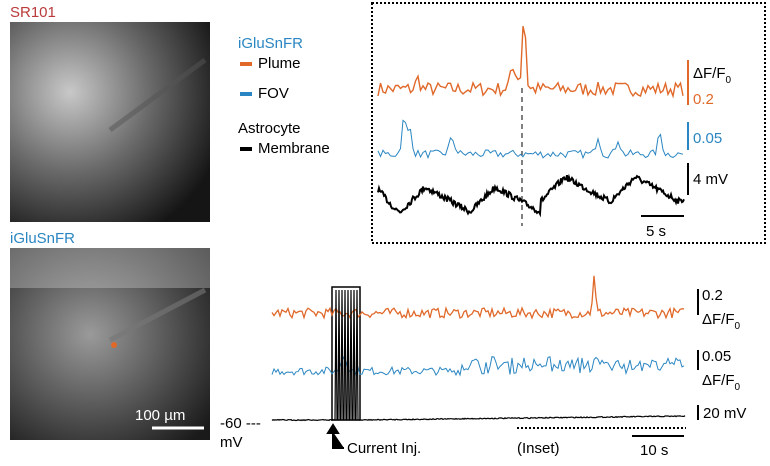 The image size is (770, 466). Describe the element at coordinates (110, 268) in the screenshot. I see `image-bright` at that location.